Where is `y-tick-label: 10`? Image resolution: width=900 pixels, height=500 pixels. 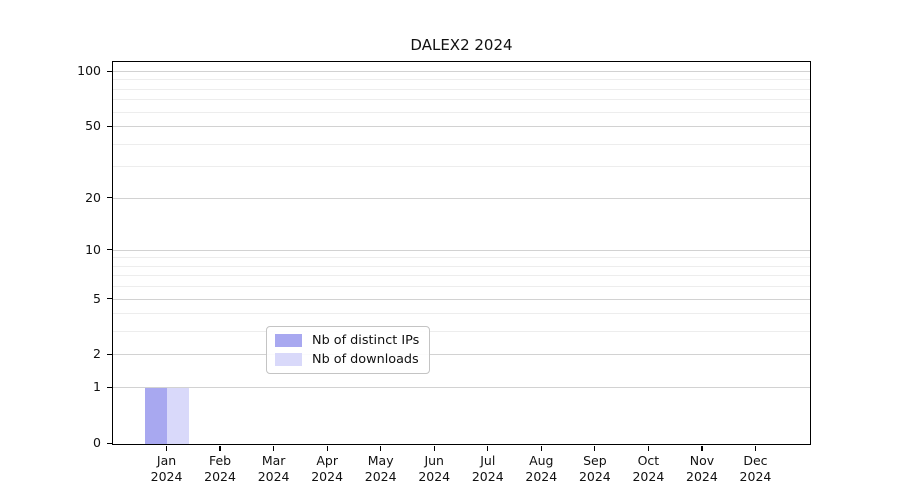
y-tick-label: 10 is located at coordinates (93, 249).